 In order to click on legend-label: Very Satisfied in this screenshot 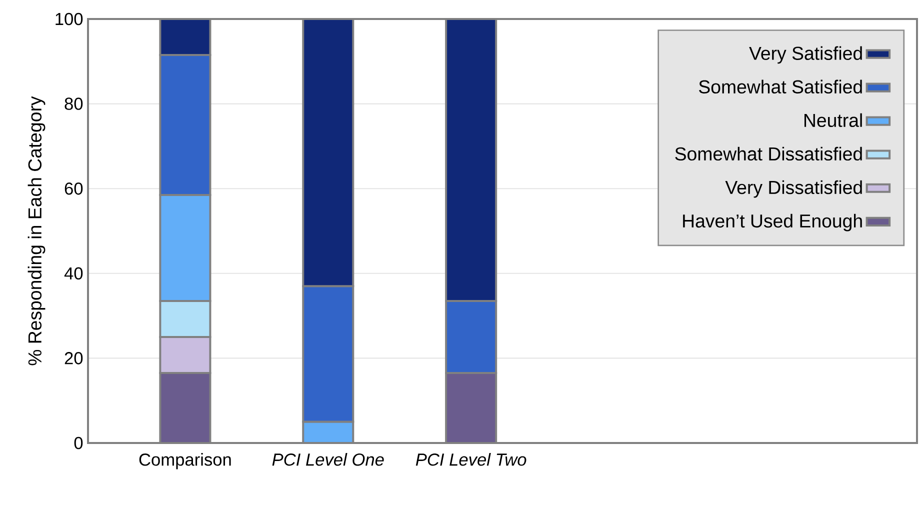, I will do `click(805, 55)`.